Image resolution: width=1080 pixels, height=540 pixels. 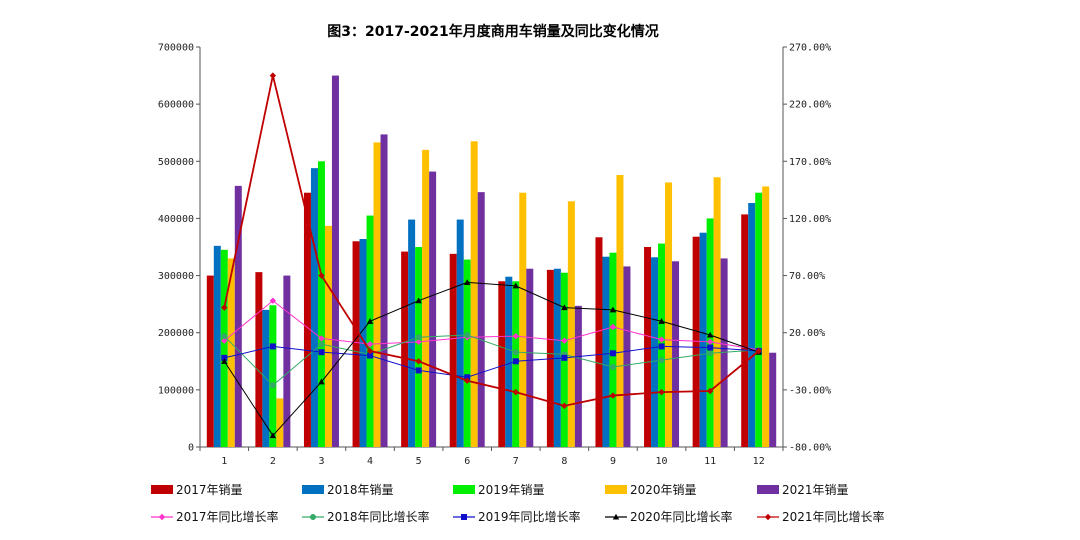 What do you see at coordinates (176, 105) in the screenshot?
I see `y-left-tick-label: 600000` at bounding box center [176, 105].